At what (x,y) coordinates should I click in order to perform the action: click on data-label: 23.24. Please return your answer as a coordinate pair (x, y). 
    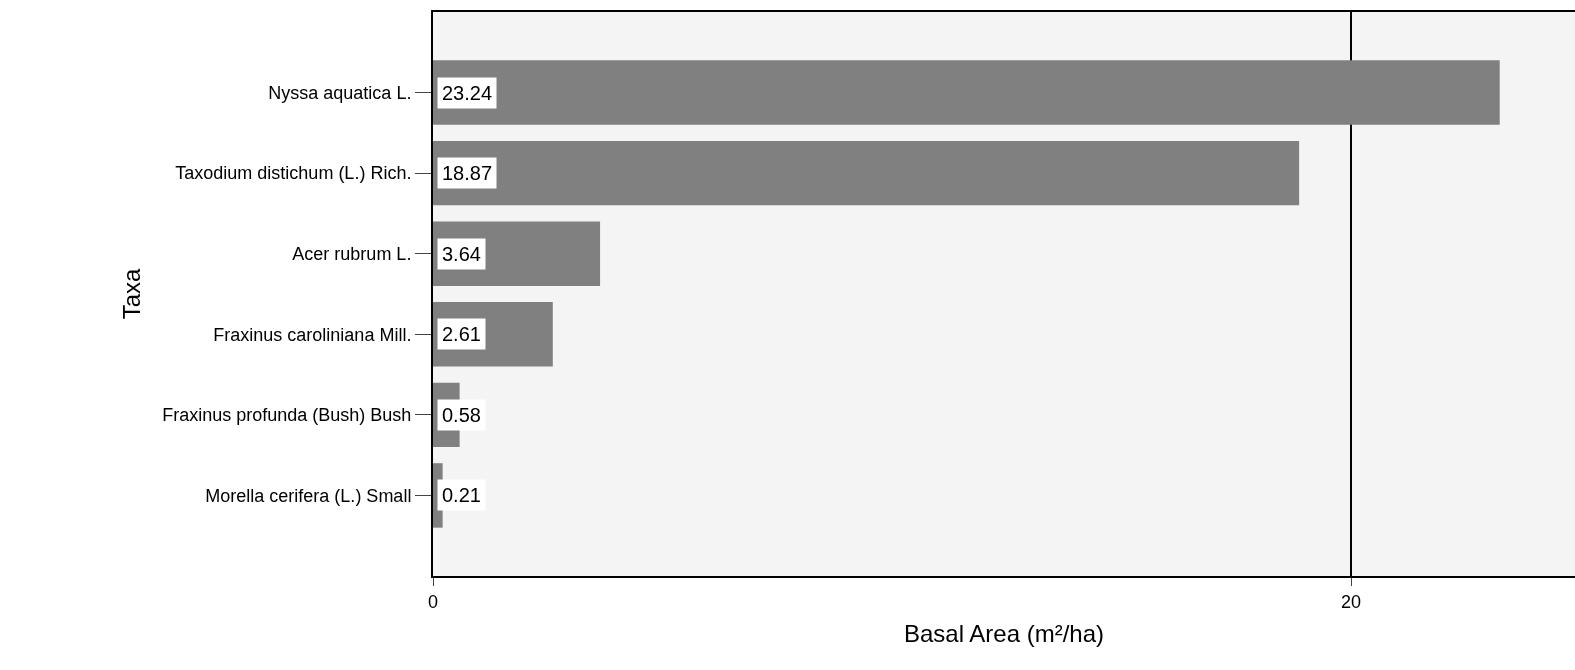
    Looking at the image, I should click on (467, 93).